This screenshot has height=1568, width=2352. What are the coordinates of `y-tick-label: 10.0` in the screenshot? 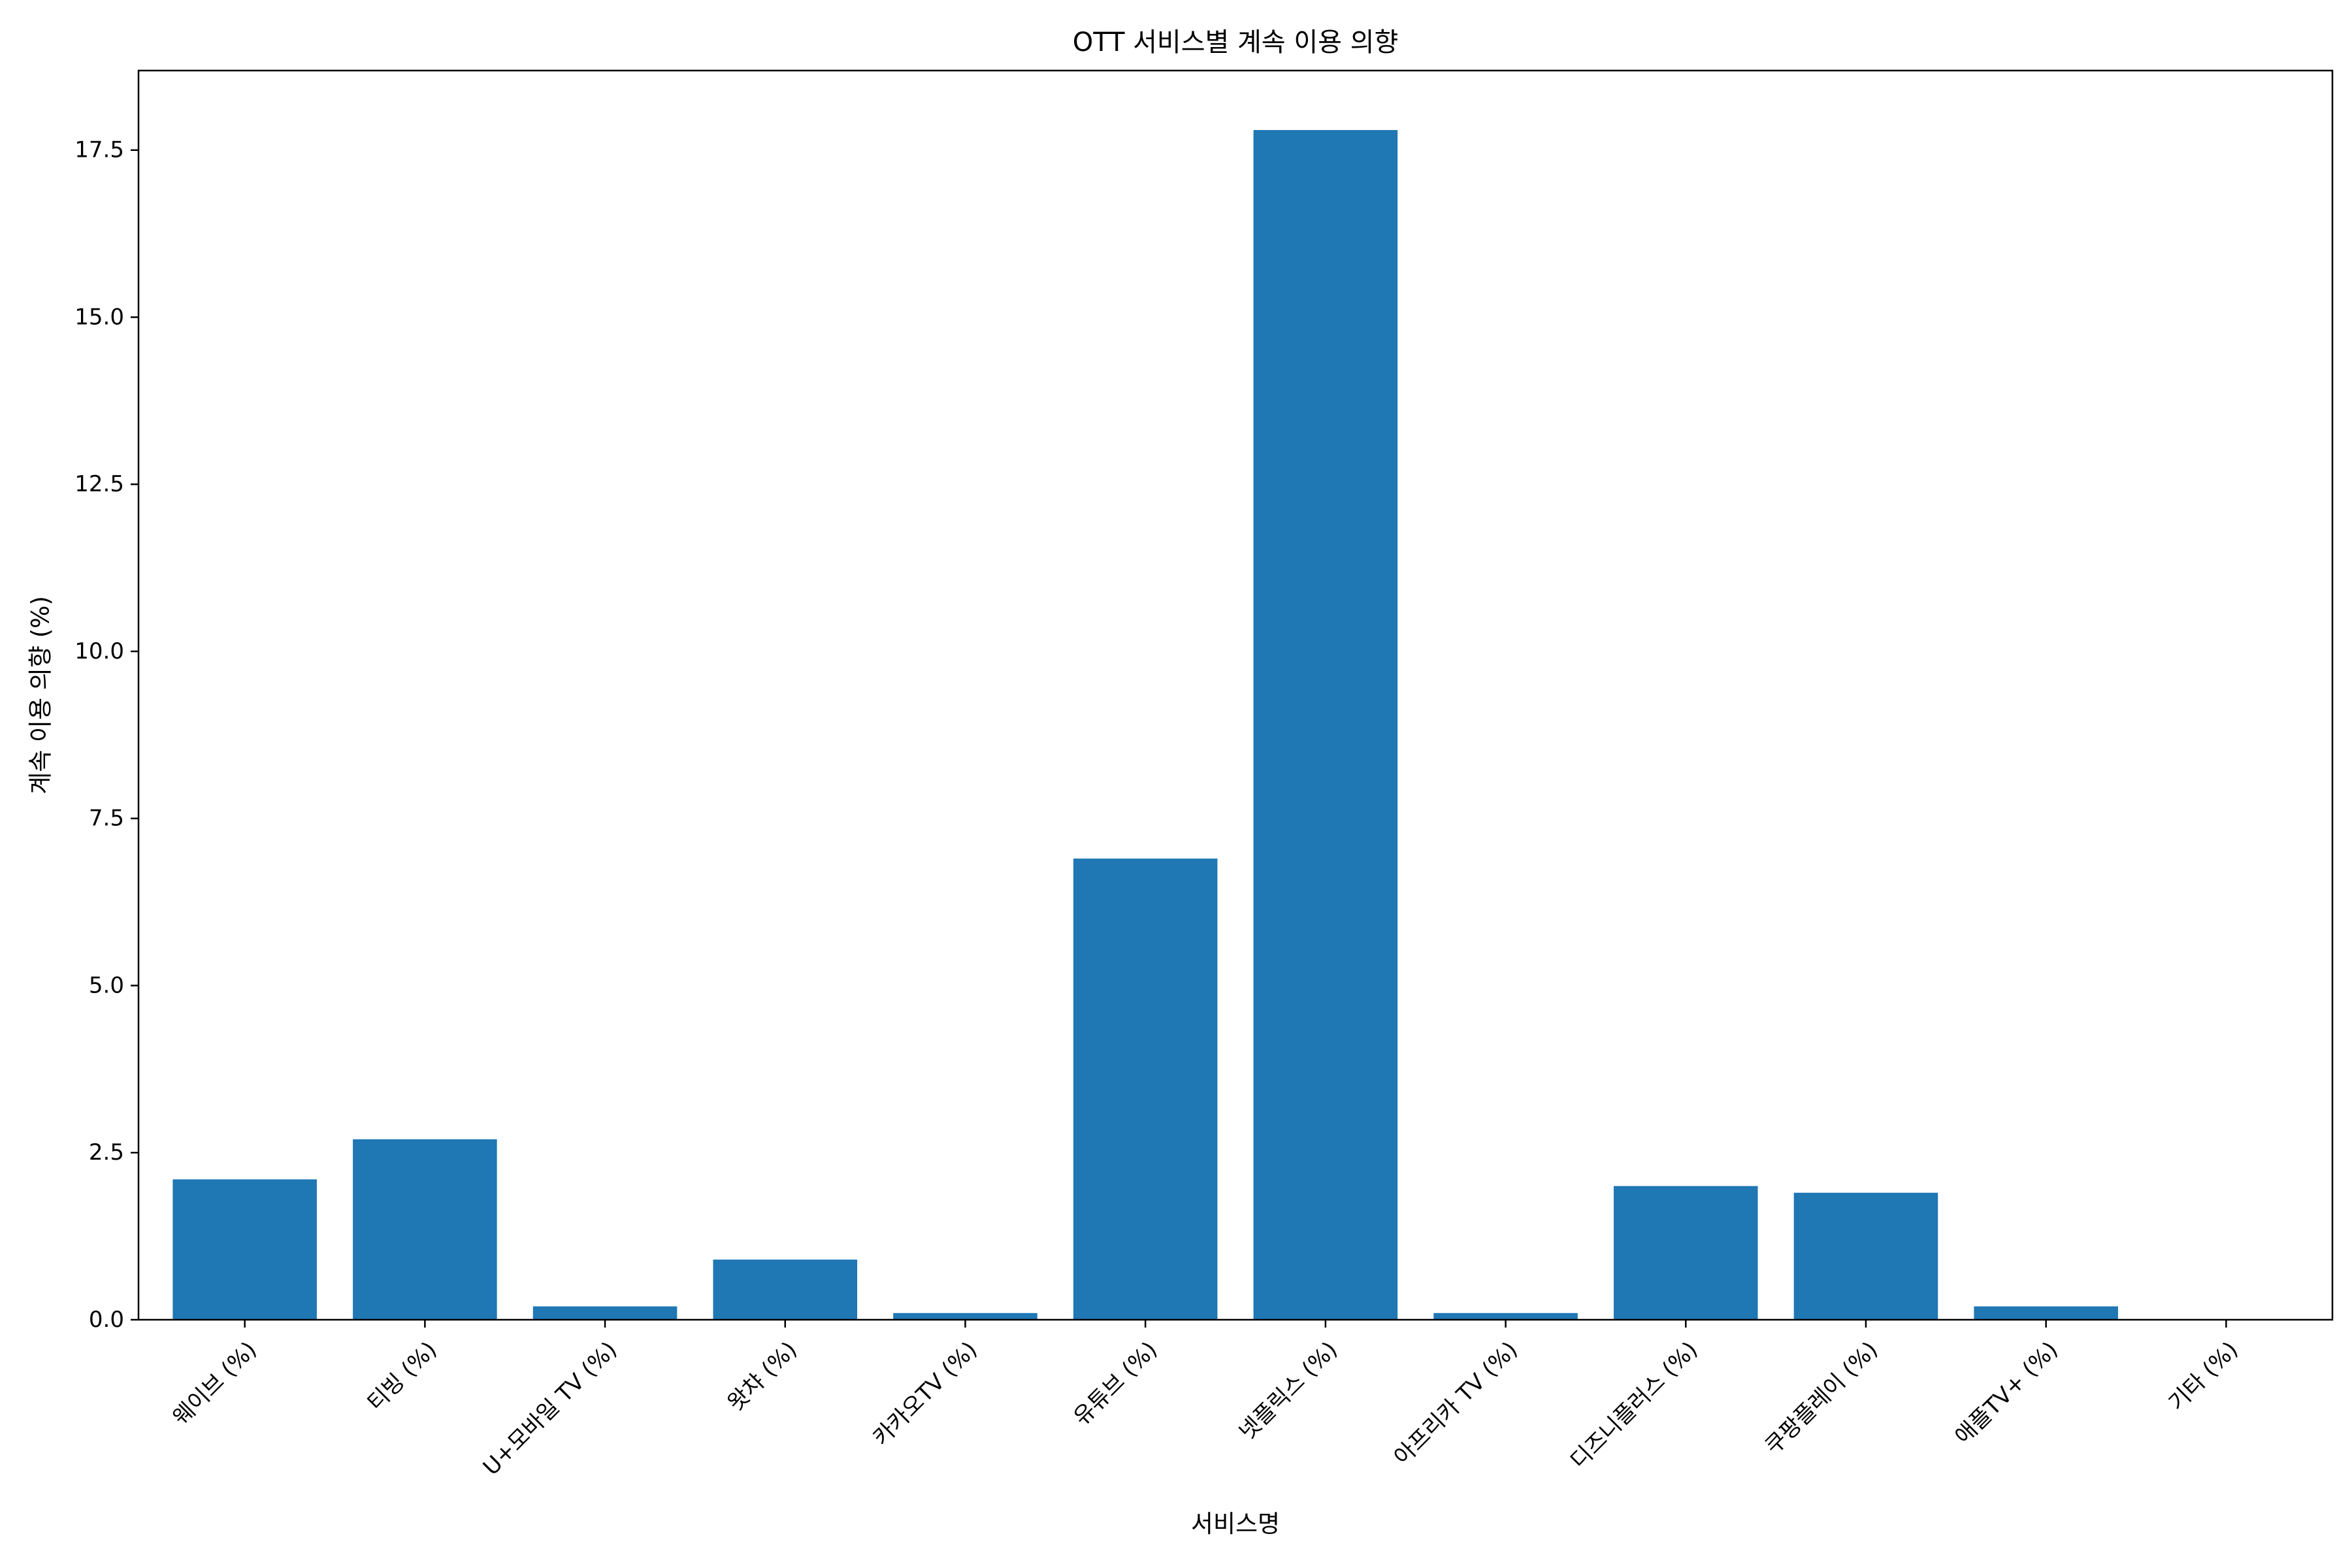 It's located at (99, 651).